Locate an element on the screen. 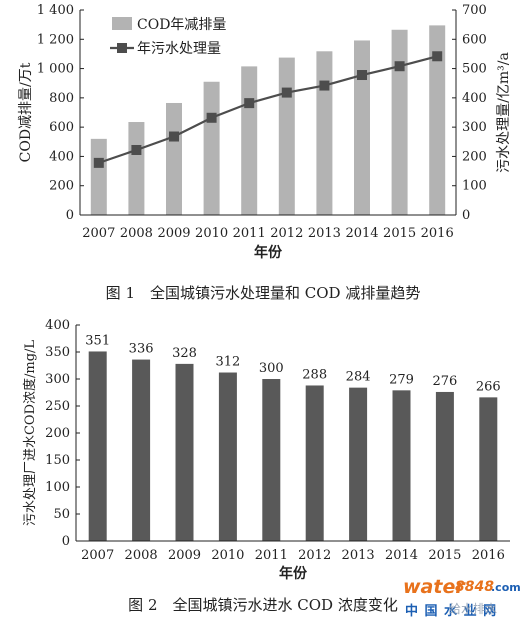 This screenshot has width=526, height=626. data-label: 276 is located at coordinates (444, 381).